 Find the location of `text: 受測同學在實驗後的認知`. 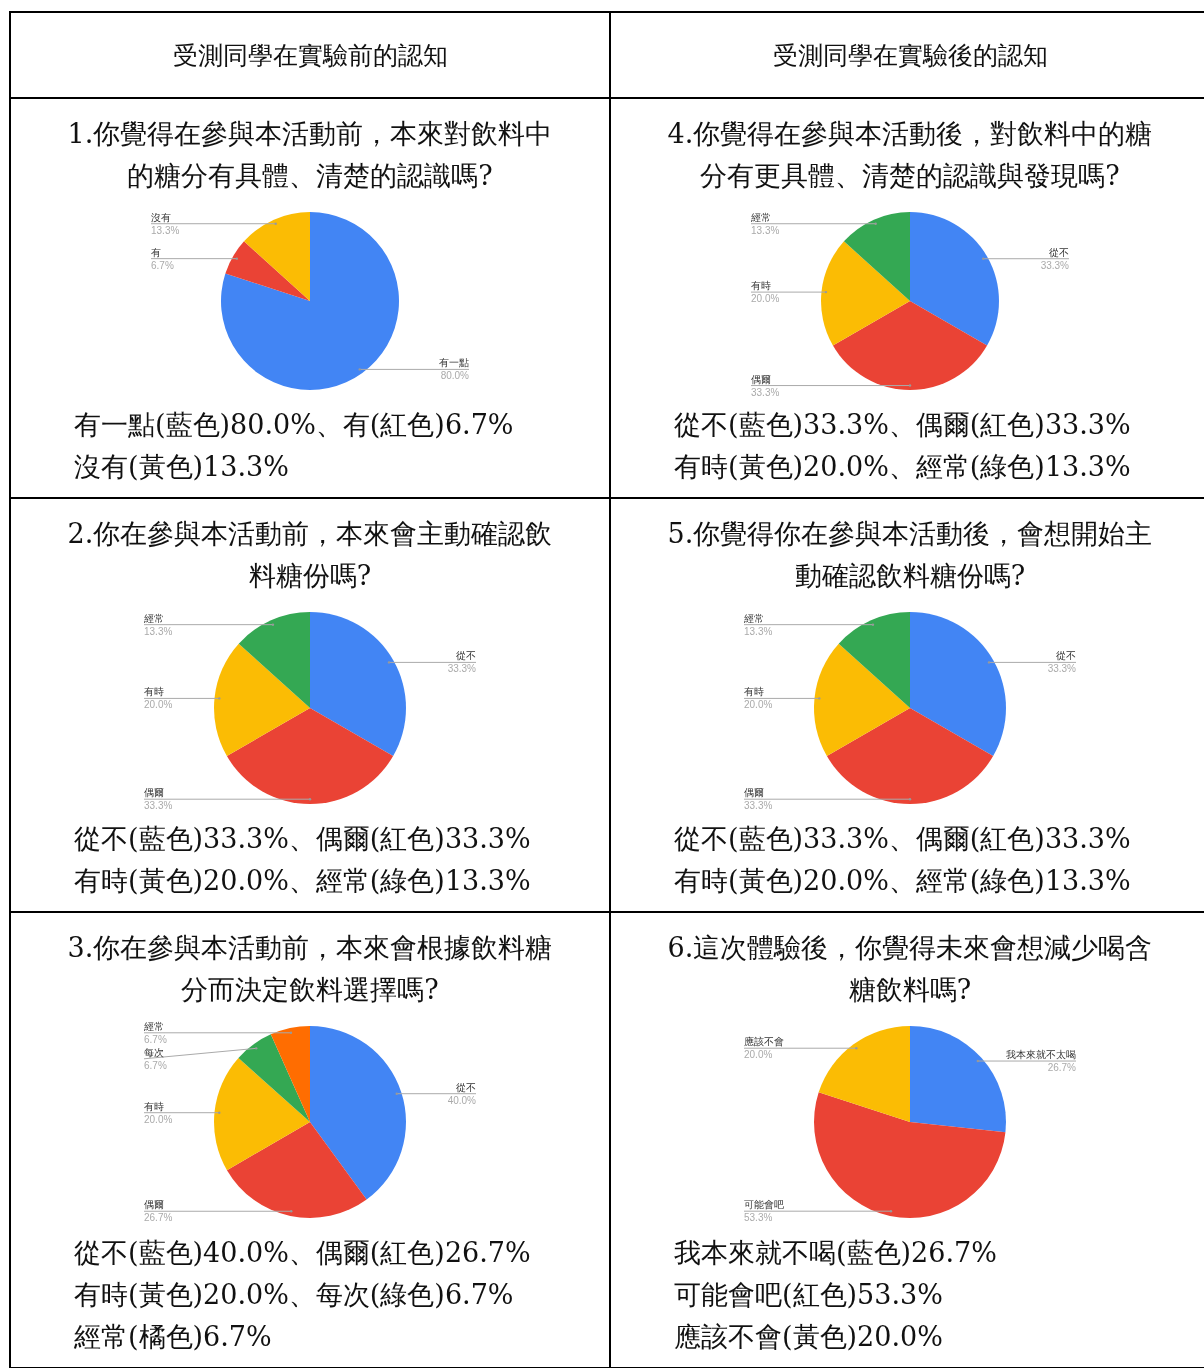

text: 受測同學在實驗後的認知 is located at coordinates (910, 55).